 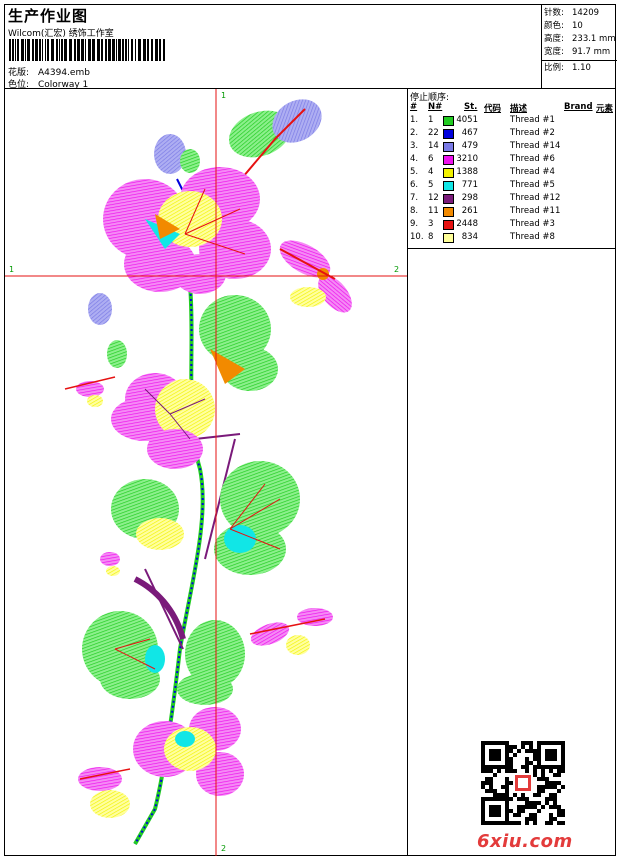 I want to click on row-index: 5., so click(x=414, y=172).